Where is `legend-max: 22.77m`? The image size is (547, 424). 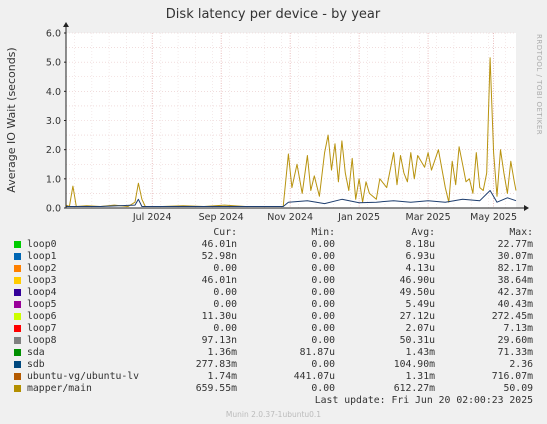 legend-max: 22.77m is located at coordinates (515, 244).